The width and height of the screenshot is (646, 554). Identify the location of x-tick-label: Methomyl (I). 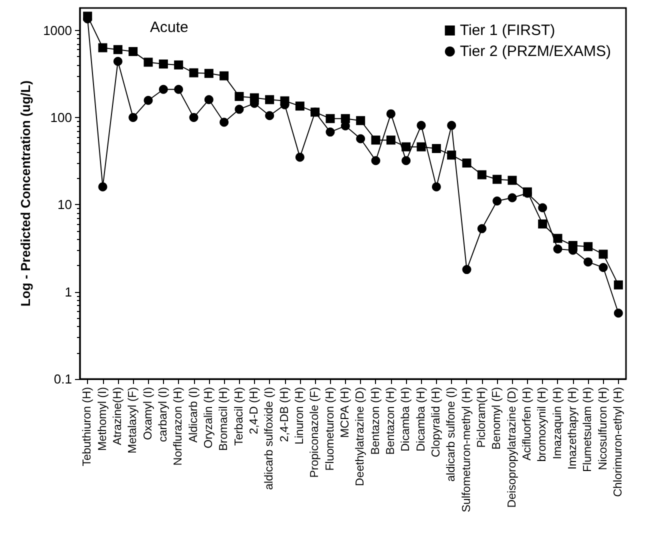
(102, 418).